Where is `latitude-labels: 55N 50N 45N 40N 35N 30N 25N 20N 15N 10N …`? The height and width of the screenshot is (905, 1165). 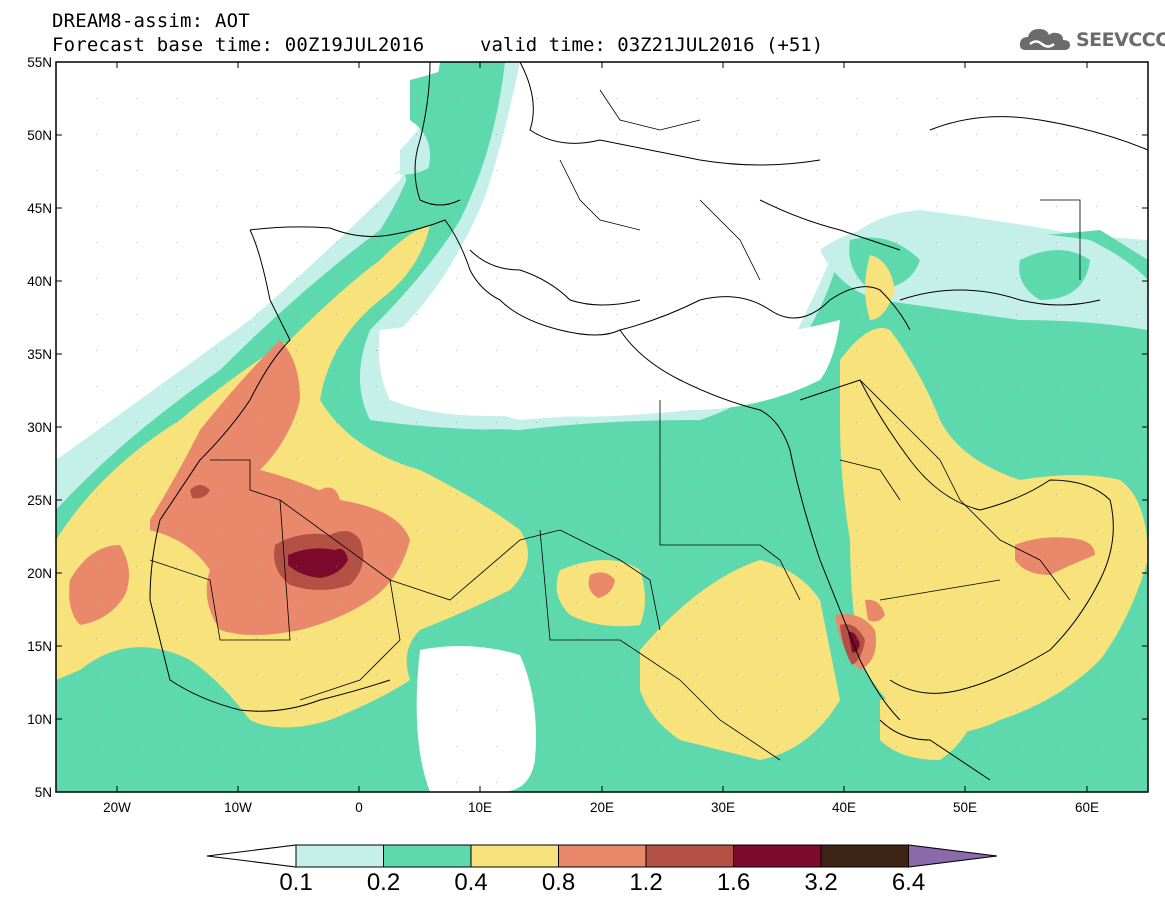 latitude-labels: 55N 50N 45N 40N 35N 30N 25N 20N 15N 10N … is located at coordinates (39, 427).